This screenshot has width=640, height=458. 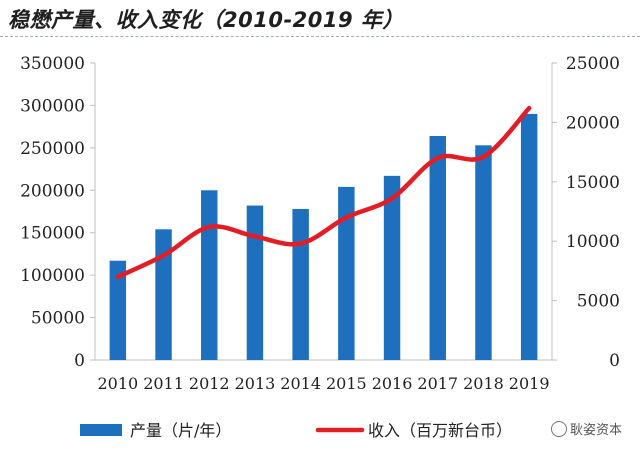 What do you see at coordinates (101, 430) in the screenshot?
I see `legend-bar-swatch` at bounding box center [101, 430].